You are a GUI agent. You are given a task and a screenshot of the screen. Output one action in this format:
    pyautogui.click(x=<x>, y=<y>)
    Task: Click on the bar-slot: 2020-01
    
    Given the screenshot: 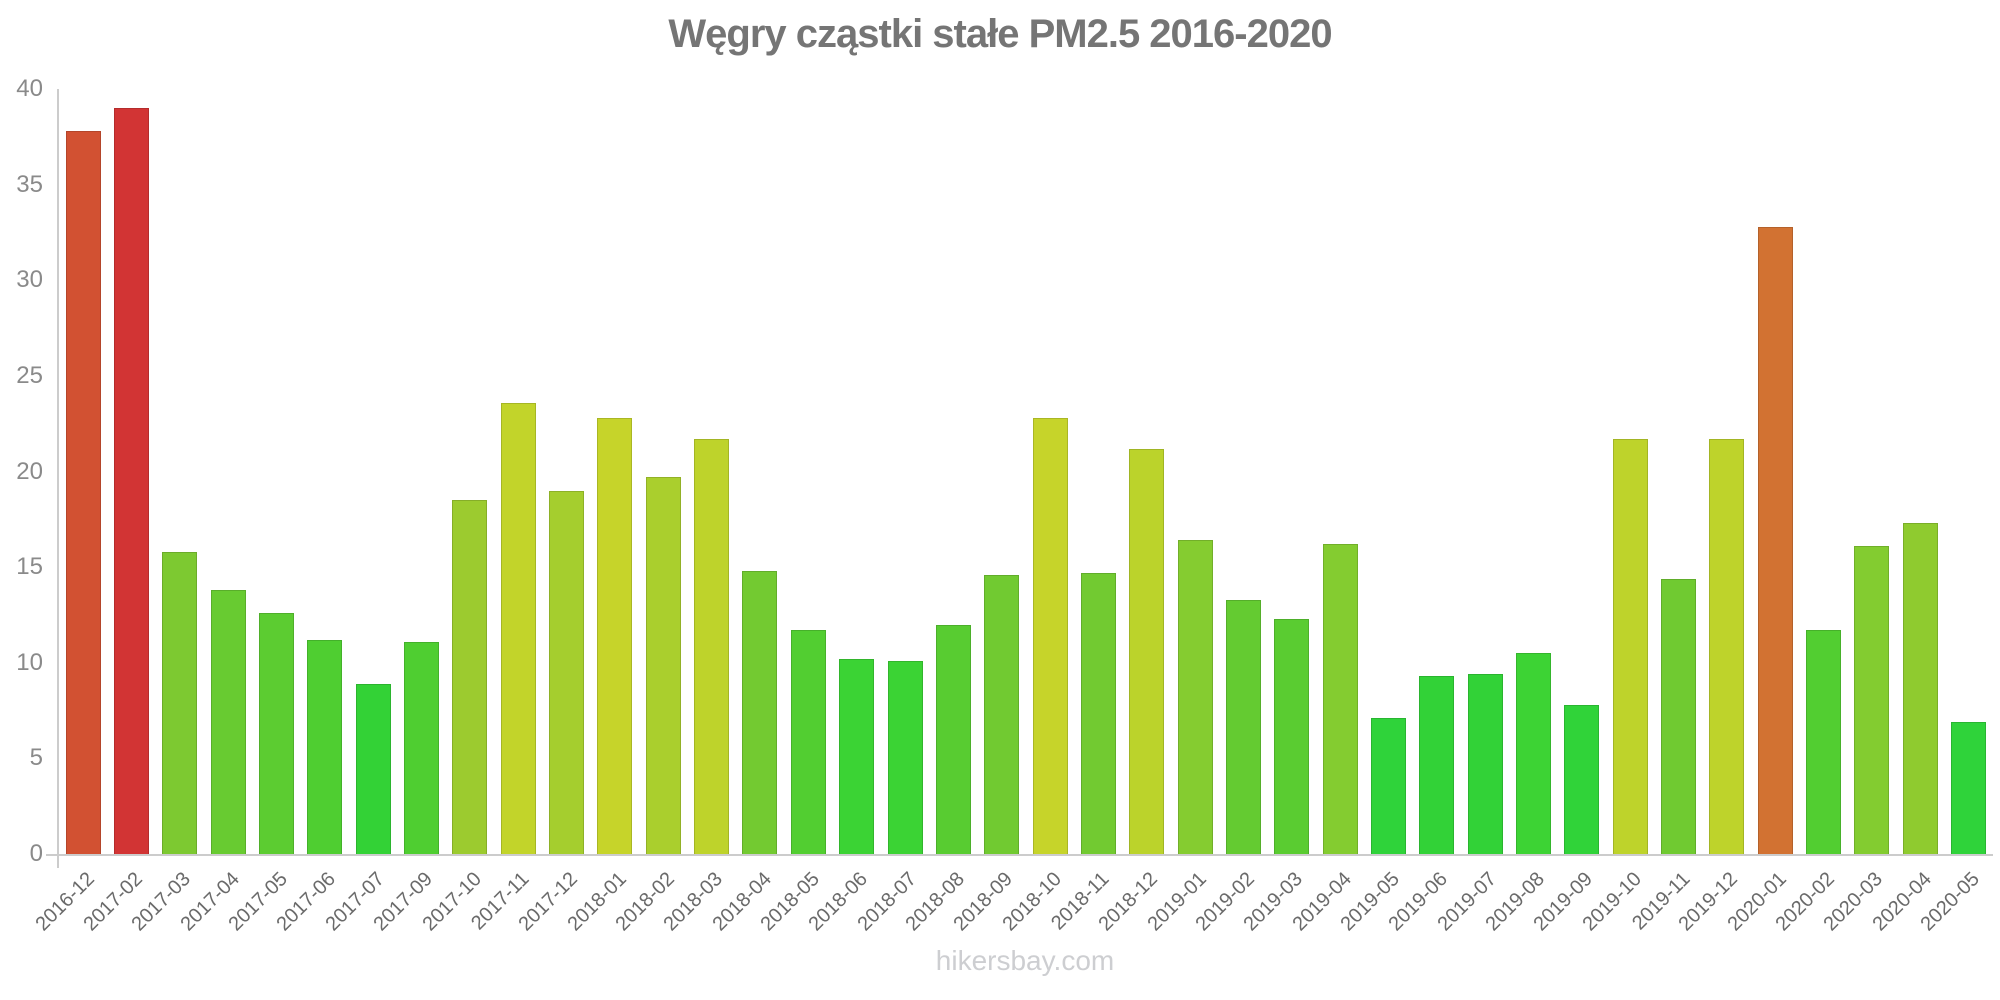 What is the action you would take?
    pyautogui.click(x=1761, y=512)
    